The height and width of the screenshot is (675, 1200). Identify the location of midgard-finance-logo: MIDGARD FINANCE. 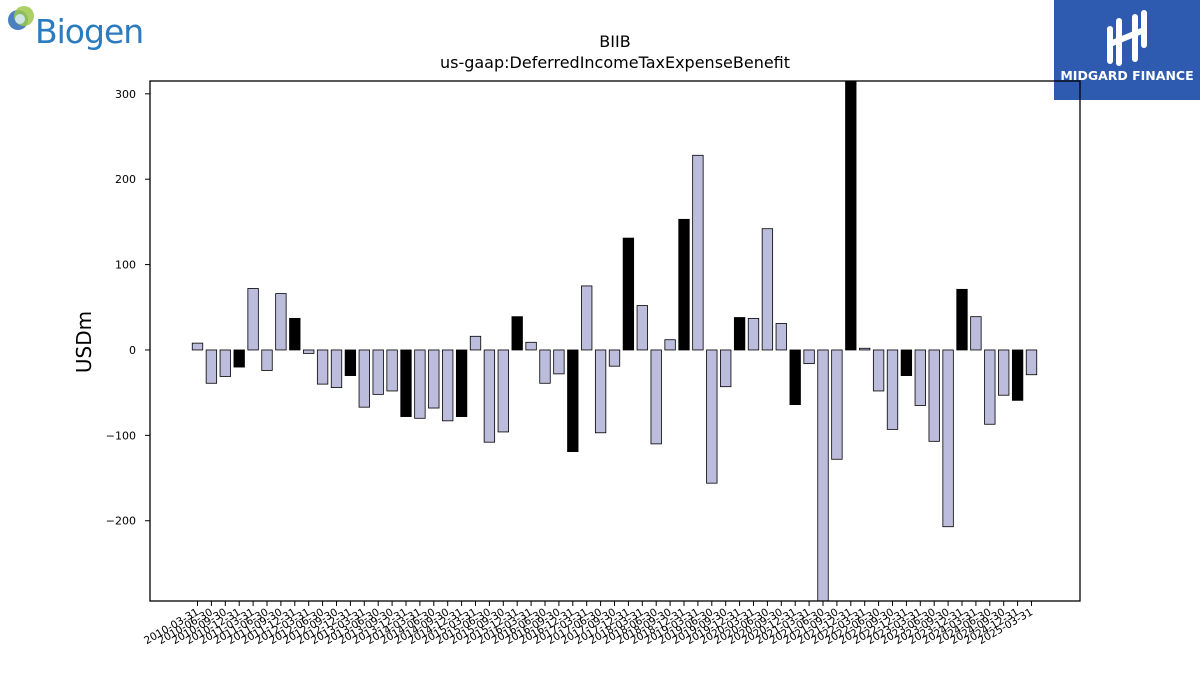
(1127, 50).